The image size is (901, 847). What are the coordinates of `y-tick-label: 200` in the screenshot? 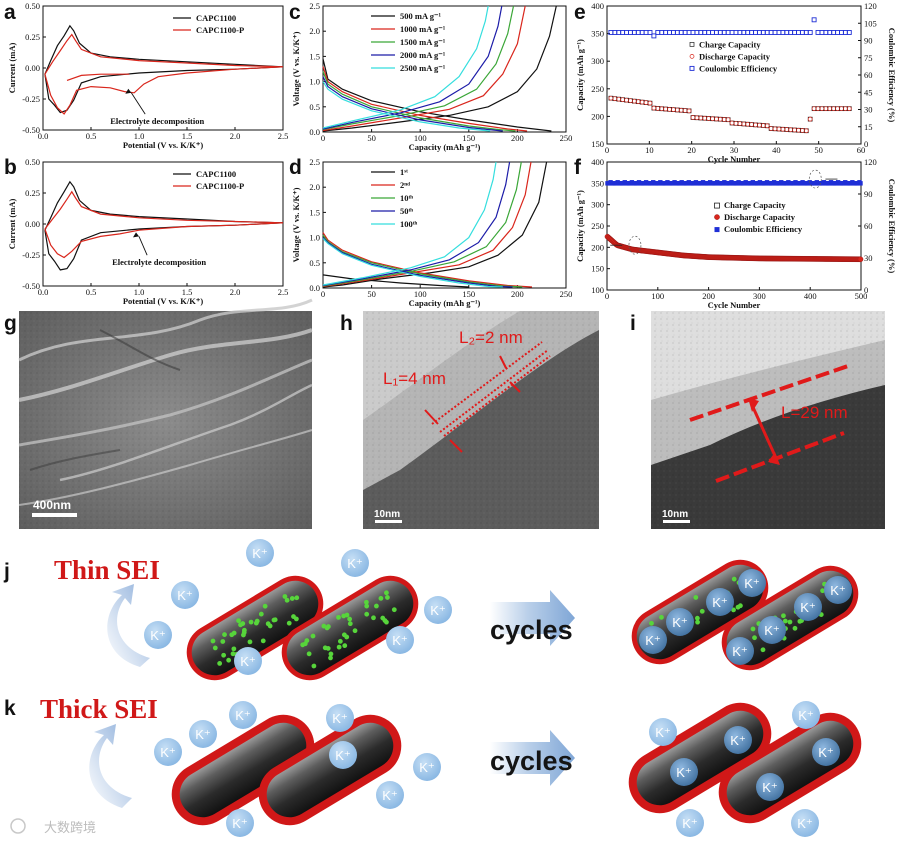 It's located at (597, 247).